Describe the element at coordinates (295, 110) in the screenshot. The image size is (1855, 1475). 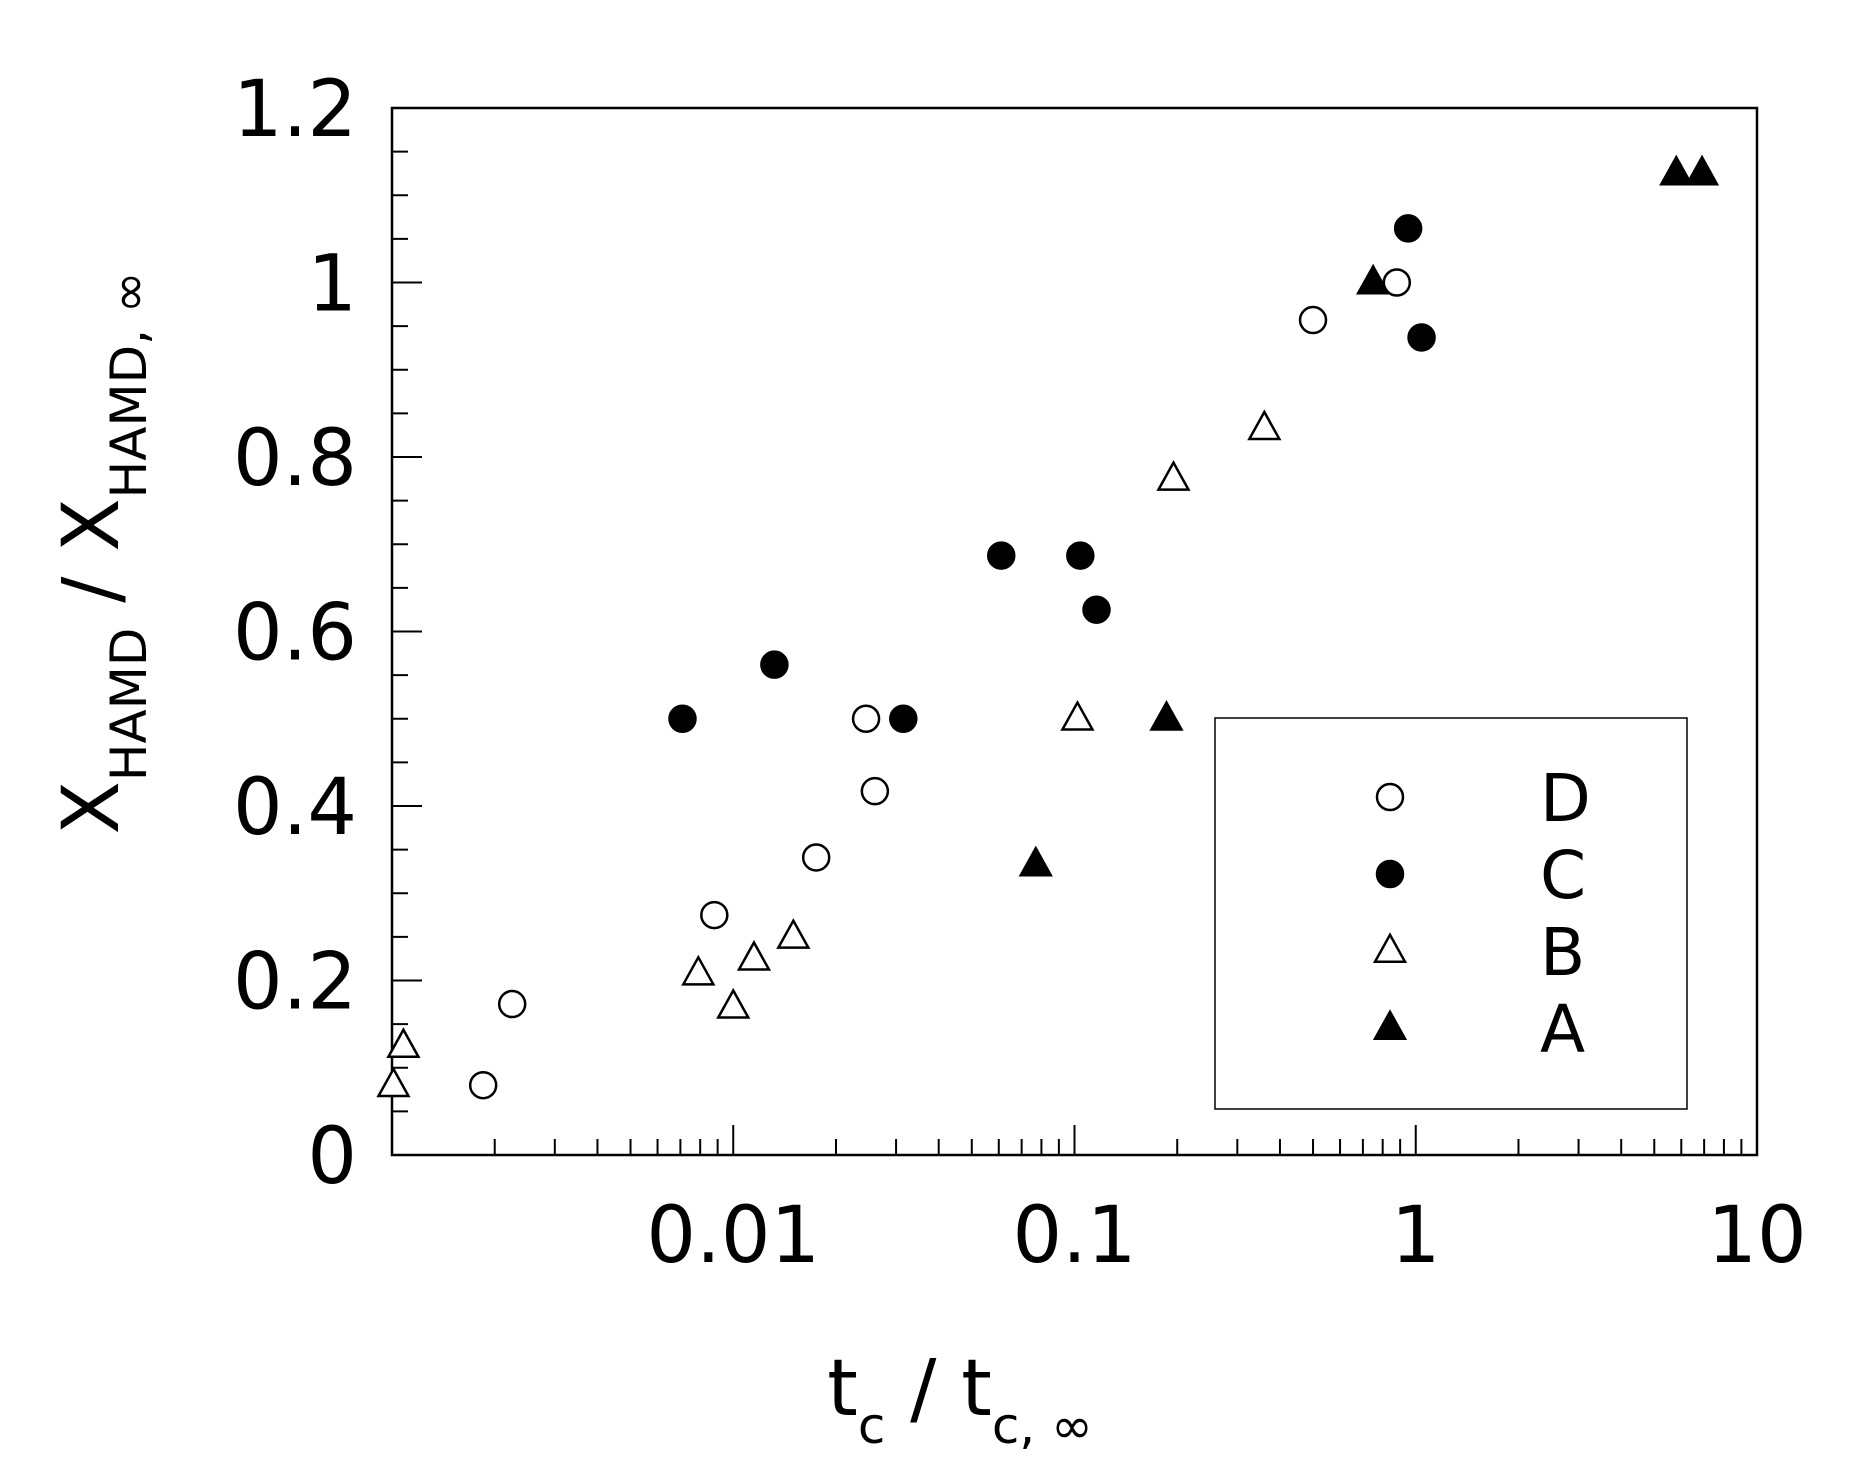
I see `y-tick-label: 1.2` at that location.